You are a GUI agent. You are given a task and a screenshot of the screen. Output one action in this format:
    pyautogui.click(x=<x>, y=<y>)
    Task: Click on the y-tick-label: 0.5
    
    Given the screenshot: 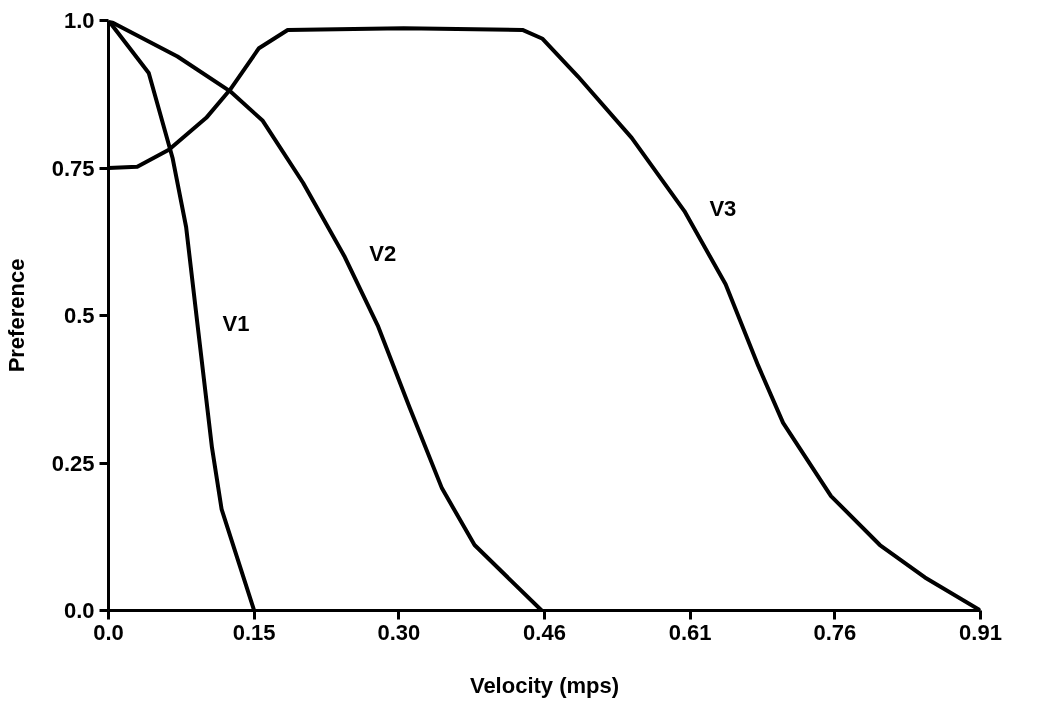 What is the action you would take?
    pyautogui.click(x=79, y=315)
    